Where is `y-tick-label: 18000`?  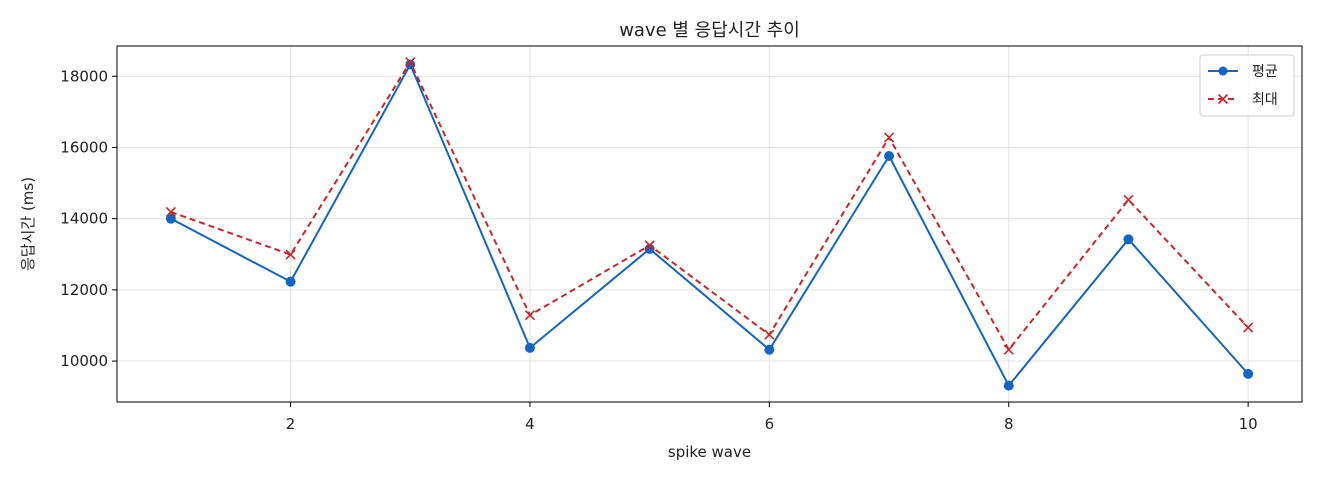 y-tick-label: 18000 is located at coordinates (84, 76).